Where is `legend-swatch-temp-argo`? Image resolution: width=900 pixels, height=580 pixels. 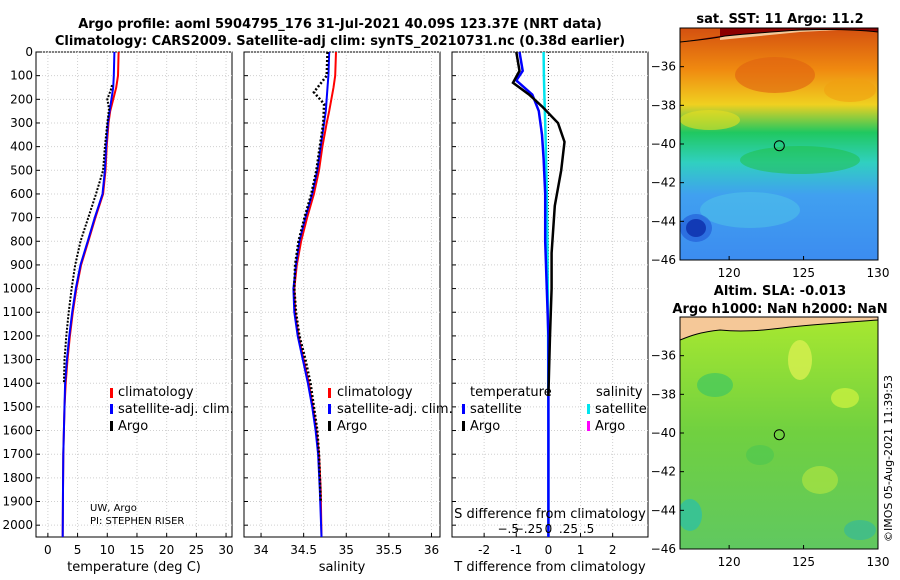 legend-swatch-temp-argo is located at coordinates (463, 426).